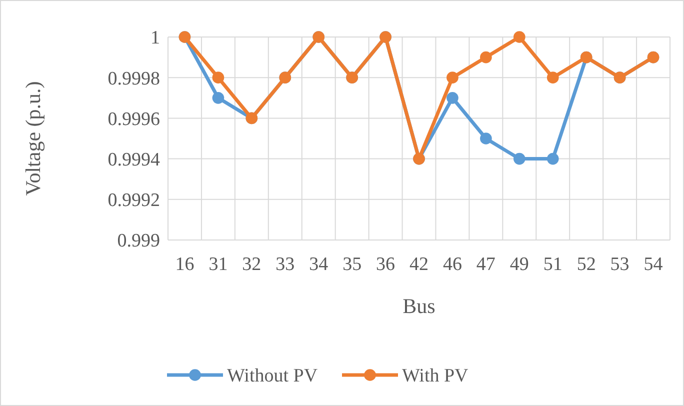  Describe the element at coordinates (33, 138) in the screenshot. I see `y-axis-title: Voltage (p.u.)` at that location.